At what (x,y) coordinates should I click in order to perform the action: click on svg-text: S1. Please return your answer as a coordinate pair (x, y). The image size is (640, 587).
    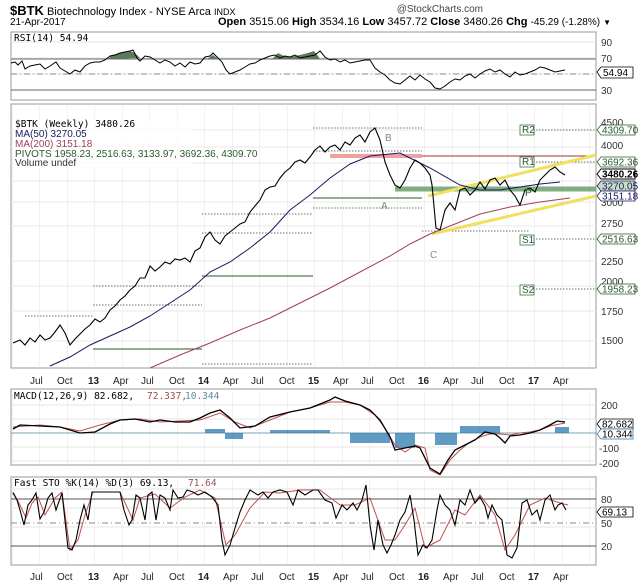
    Looking at the image, I should click on (528, 240).